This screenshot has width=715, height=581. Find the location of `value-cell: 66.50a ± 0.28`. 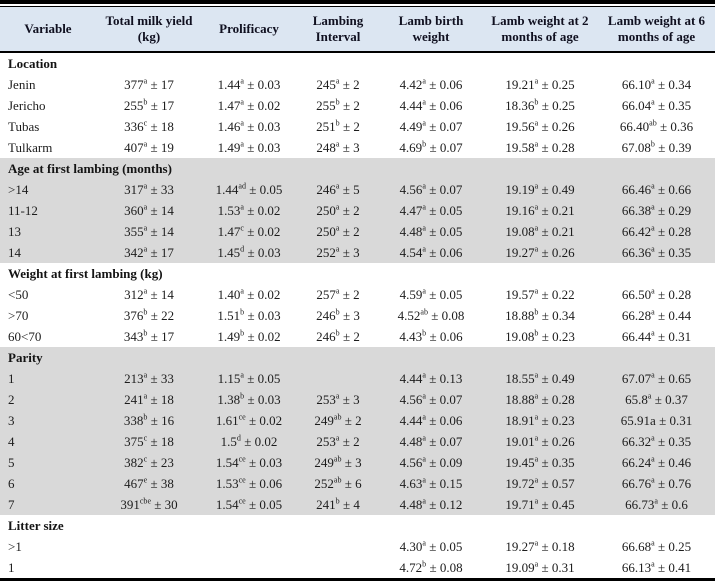

value-cell: 66.50a ± 0.28 is located at coordinates (656, 294).